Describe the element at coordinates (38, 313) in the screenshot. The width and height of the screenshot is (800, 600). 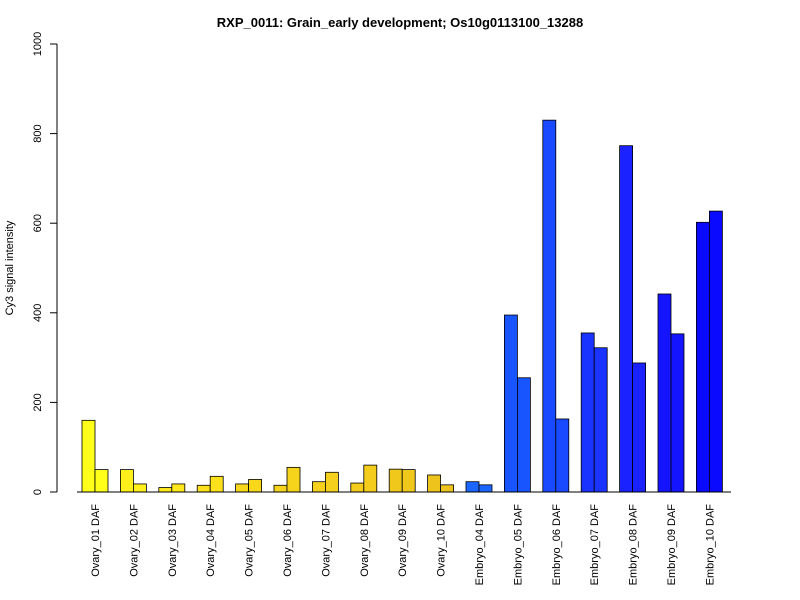
I see `y-tick-label: 400` at that location.